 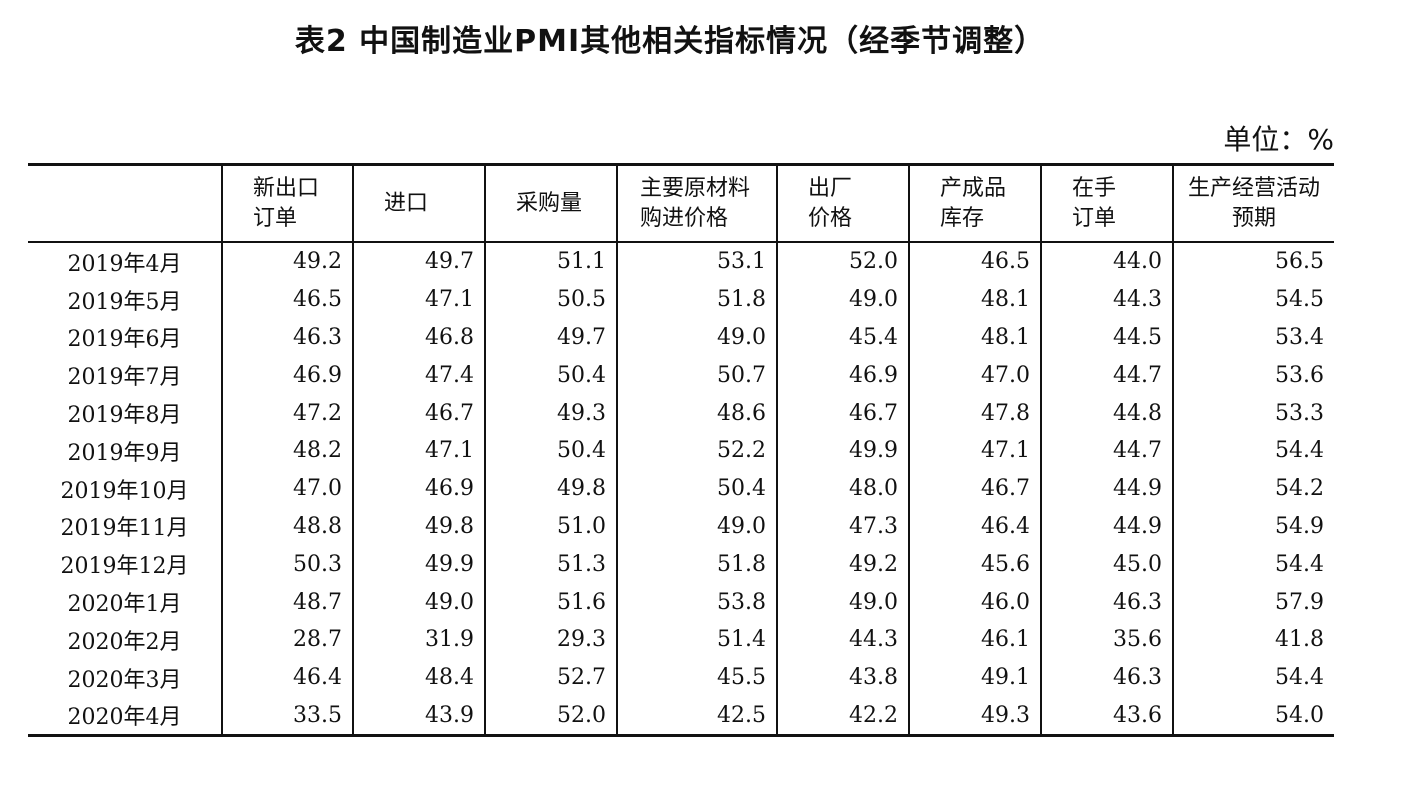 I want to click on table-row: 2020年2月 28.7 31.9 29.3 51.4 44.3 46.1 35.6 41.8, so click(x=681, y=639).